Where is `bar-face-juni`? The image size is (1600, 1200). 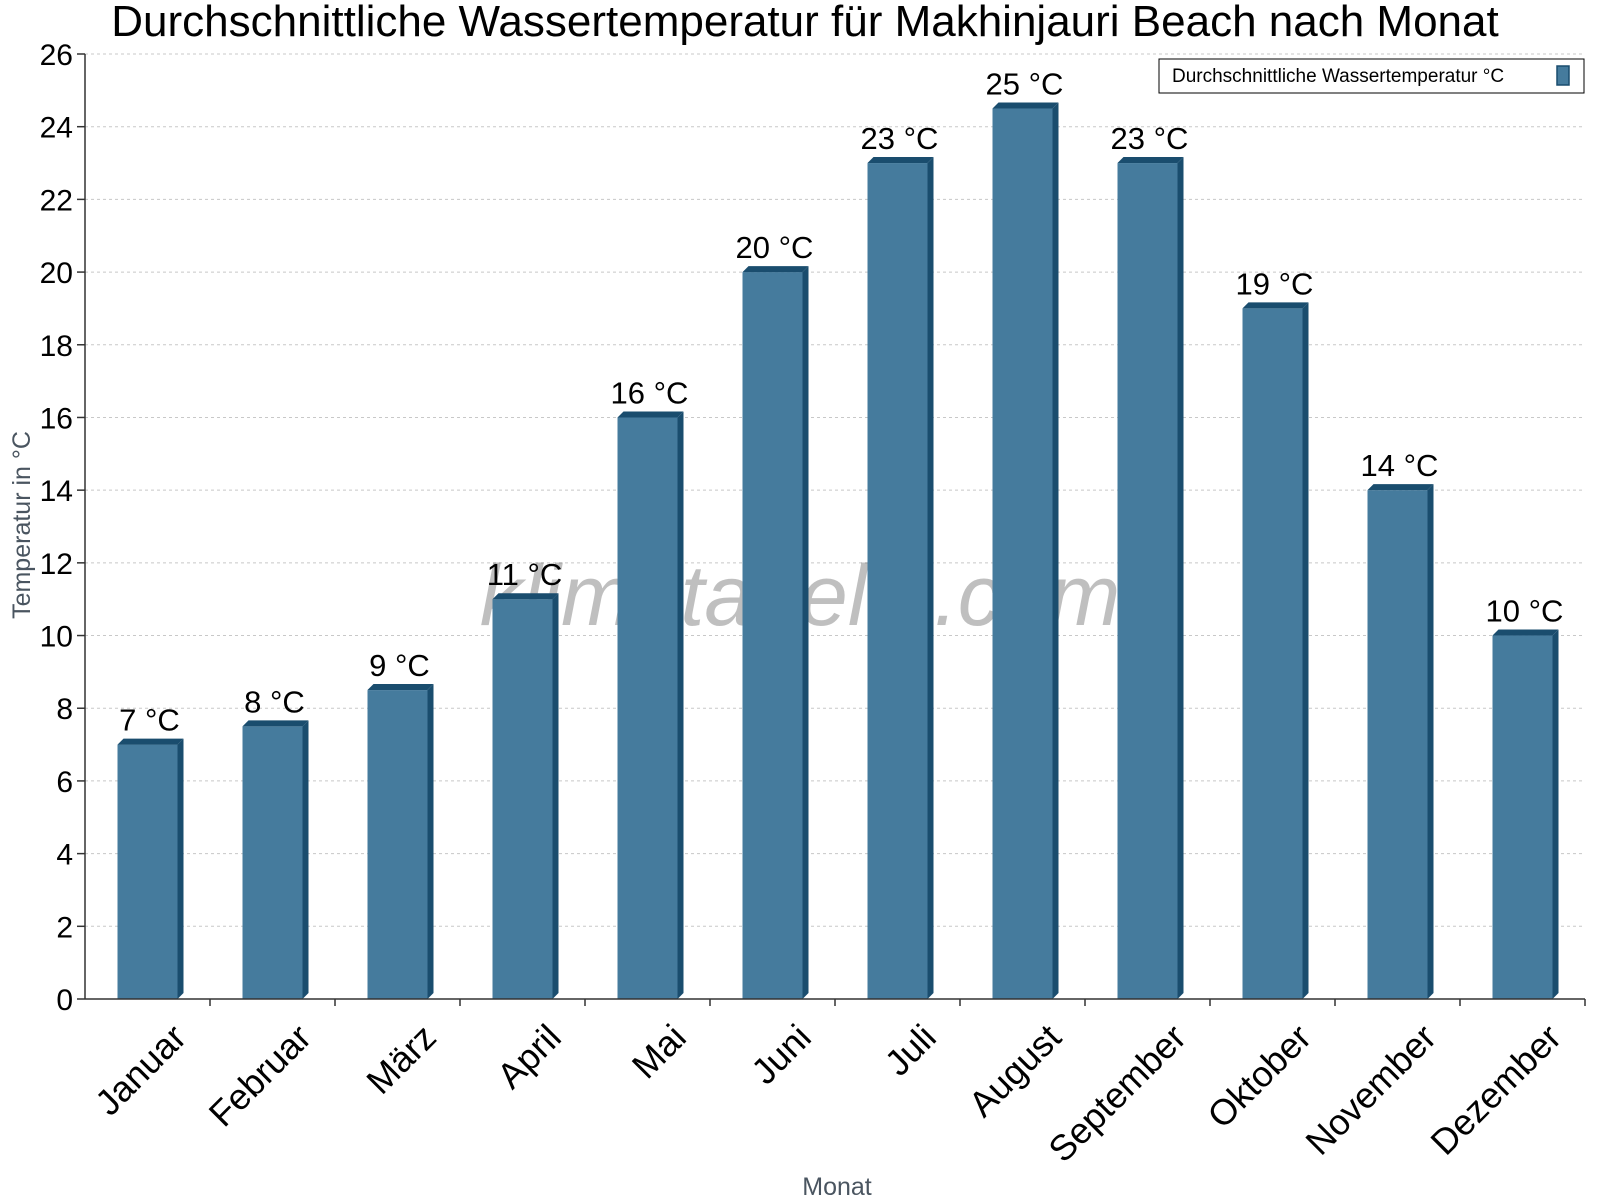
bar-face-juni is located at coordinates (772, 636).